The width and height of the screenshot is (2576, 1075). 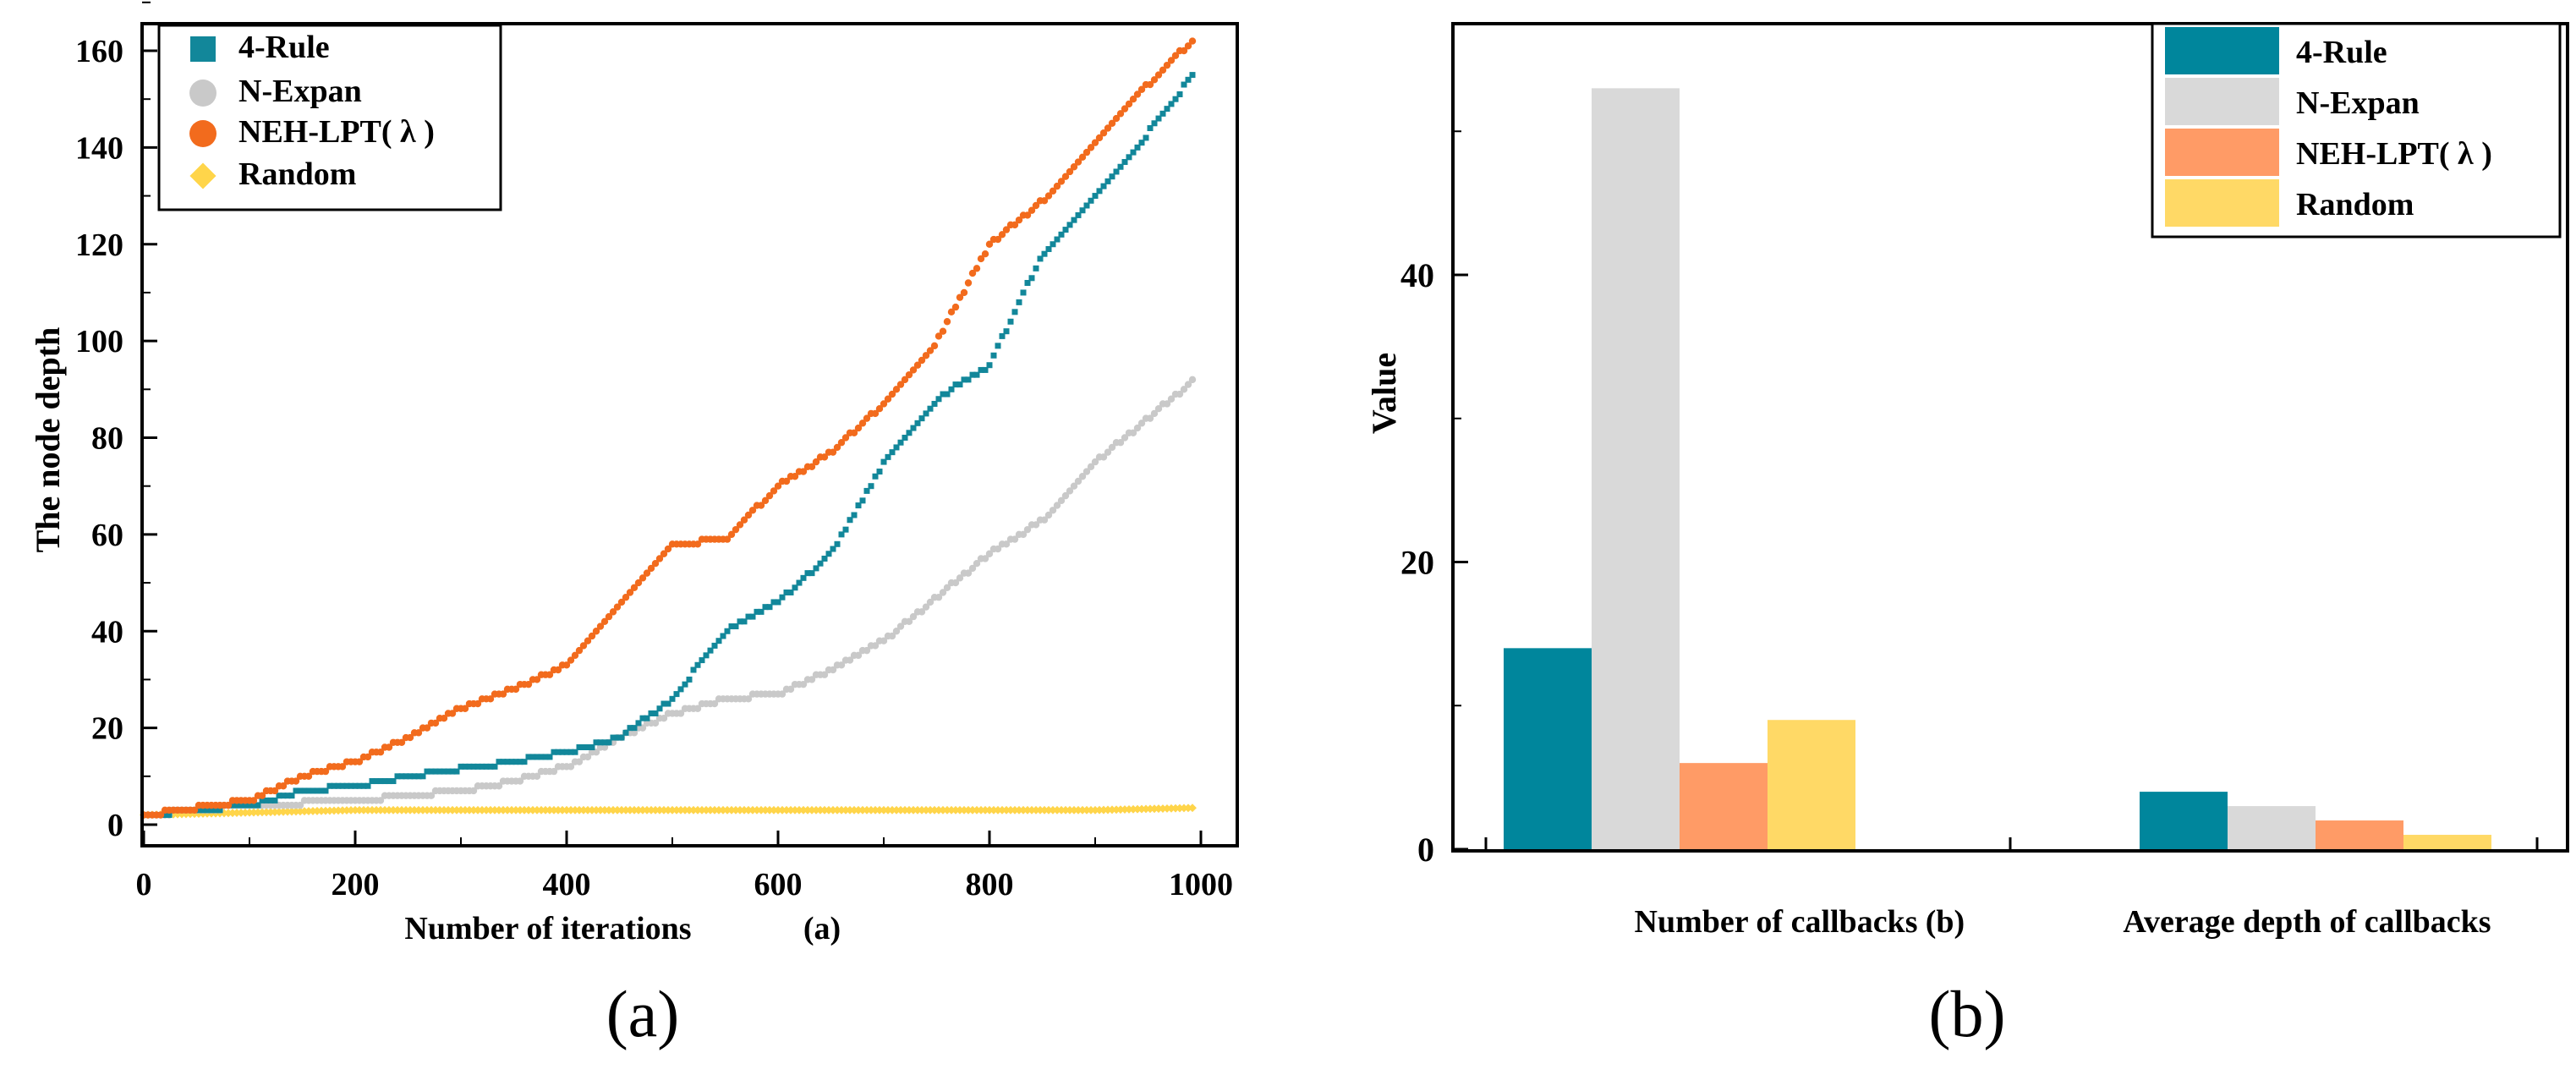 What do you see at coordinates (1417, 275) in the screenshot?
I see `y-tick-label: 40` at bounding box center [1417, 275].